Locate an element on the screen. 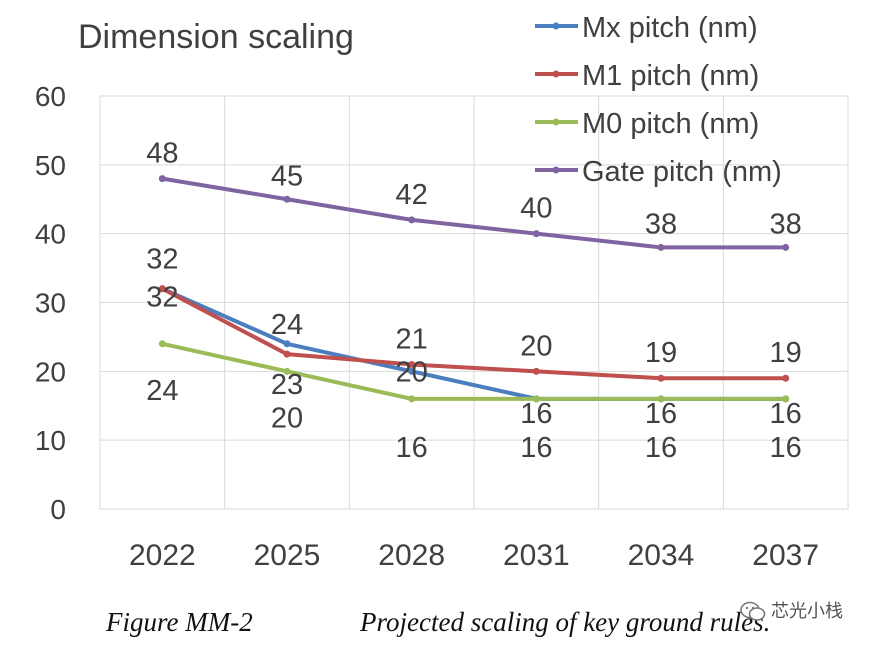  x-tick-label: 2037 is located at coordinates (785, 555).